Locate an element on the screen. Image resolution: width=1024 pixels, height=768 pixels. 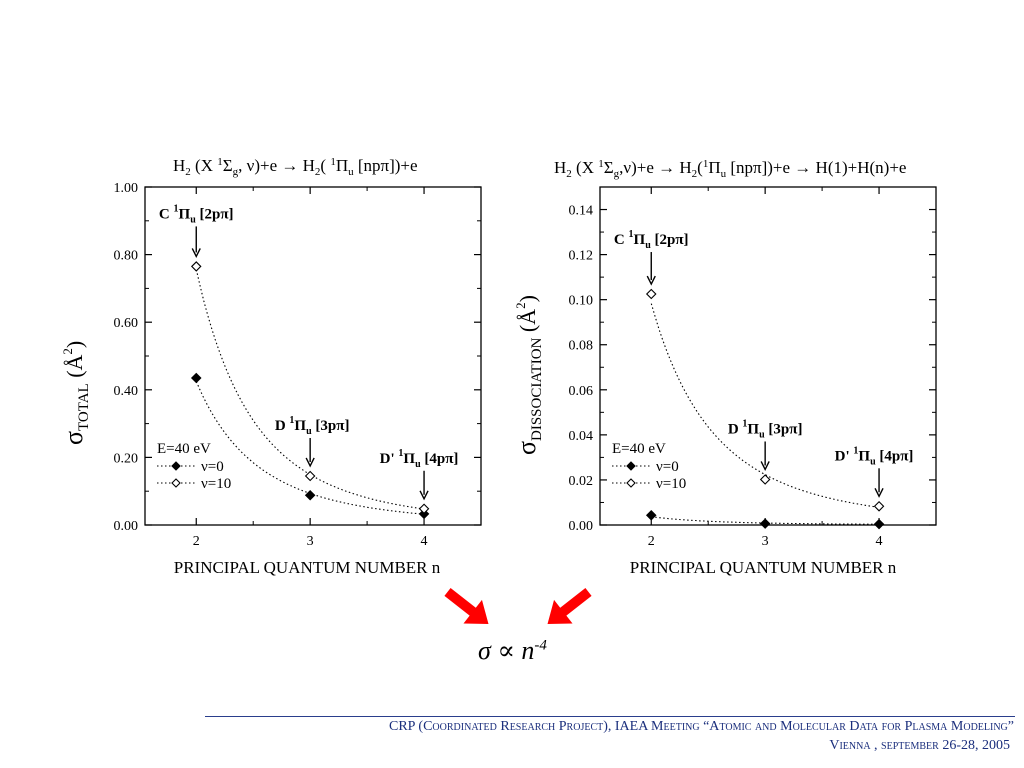
y-tick-label: 0.06 is located at coordinates (581, 391).